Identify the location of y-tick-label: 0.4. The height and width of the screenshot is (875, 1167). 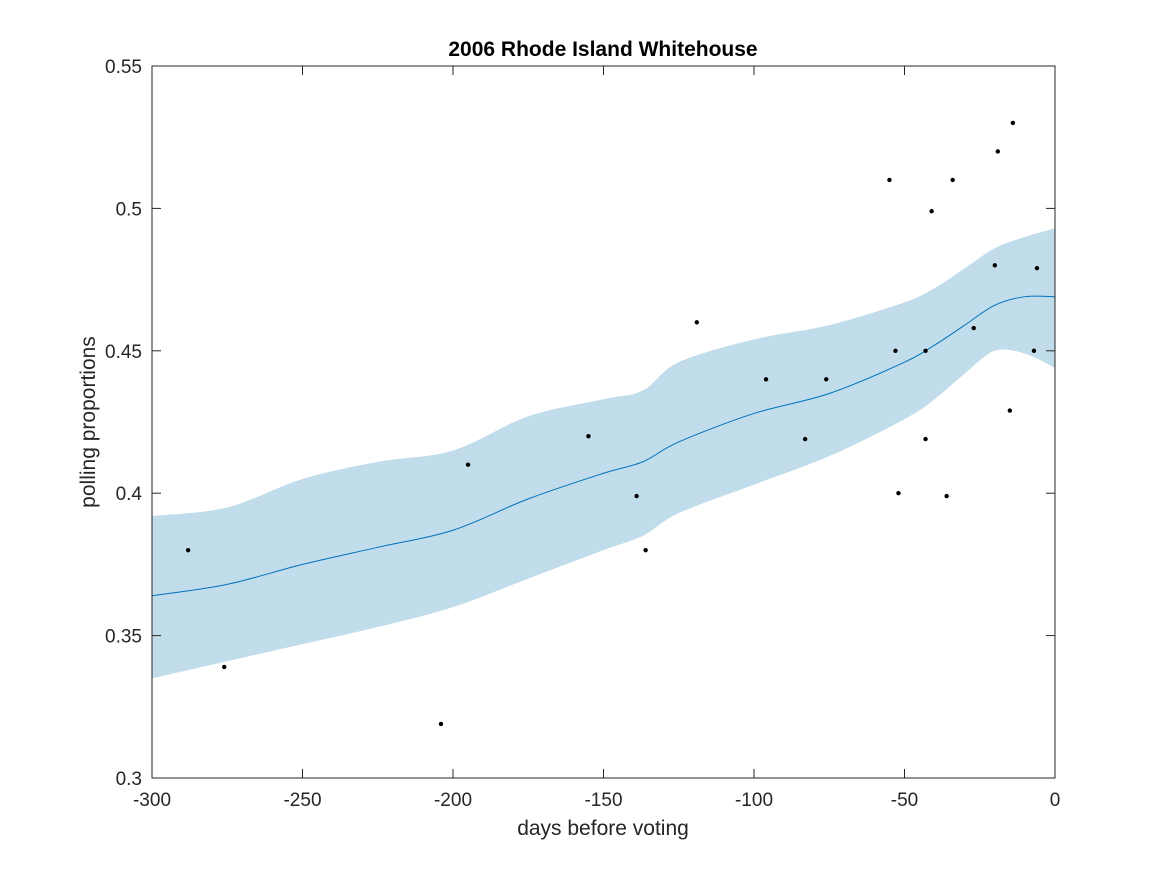
(129, 494).